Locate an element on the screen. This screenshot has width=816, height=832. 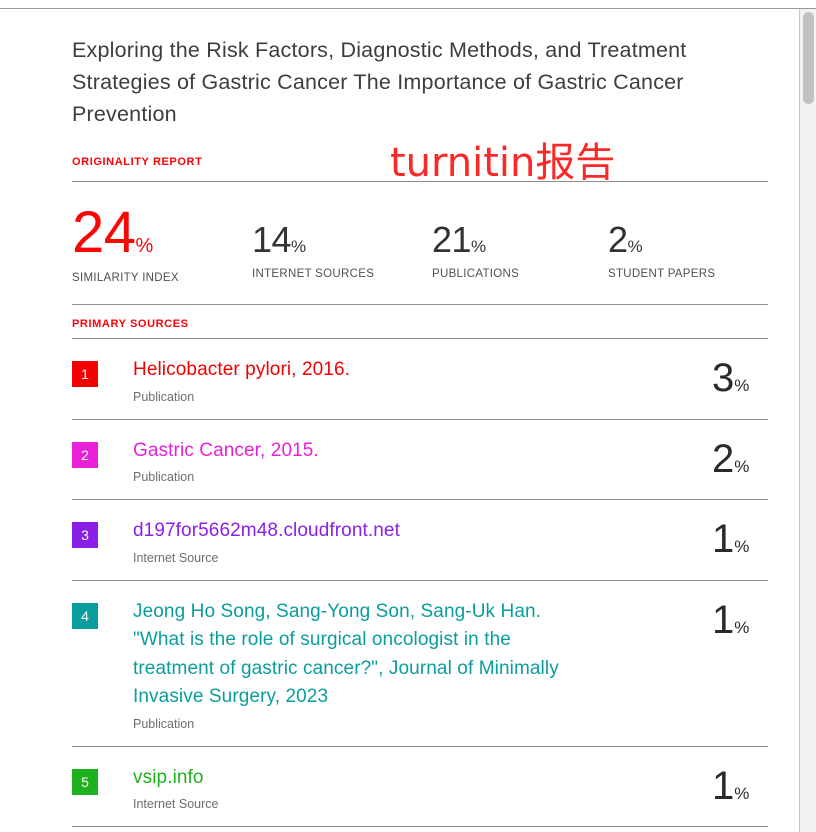
source-percent: 2% is located at coordinates (731, 458).